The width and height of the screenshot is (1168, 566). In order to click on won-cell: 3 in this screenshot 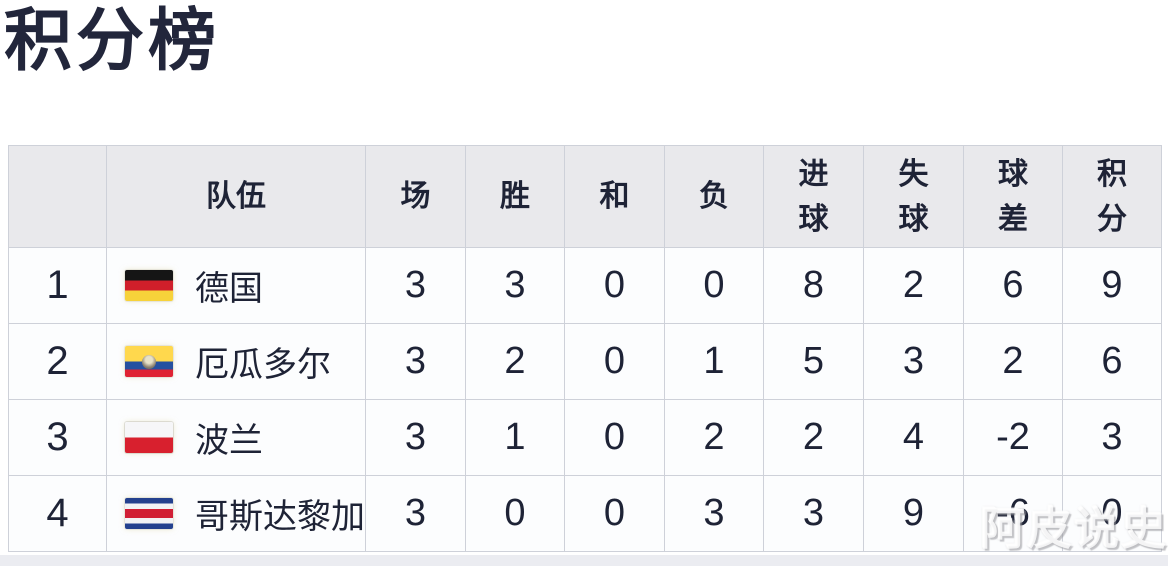, I will do `click(515, 285)`.